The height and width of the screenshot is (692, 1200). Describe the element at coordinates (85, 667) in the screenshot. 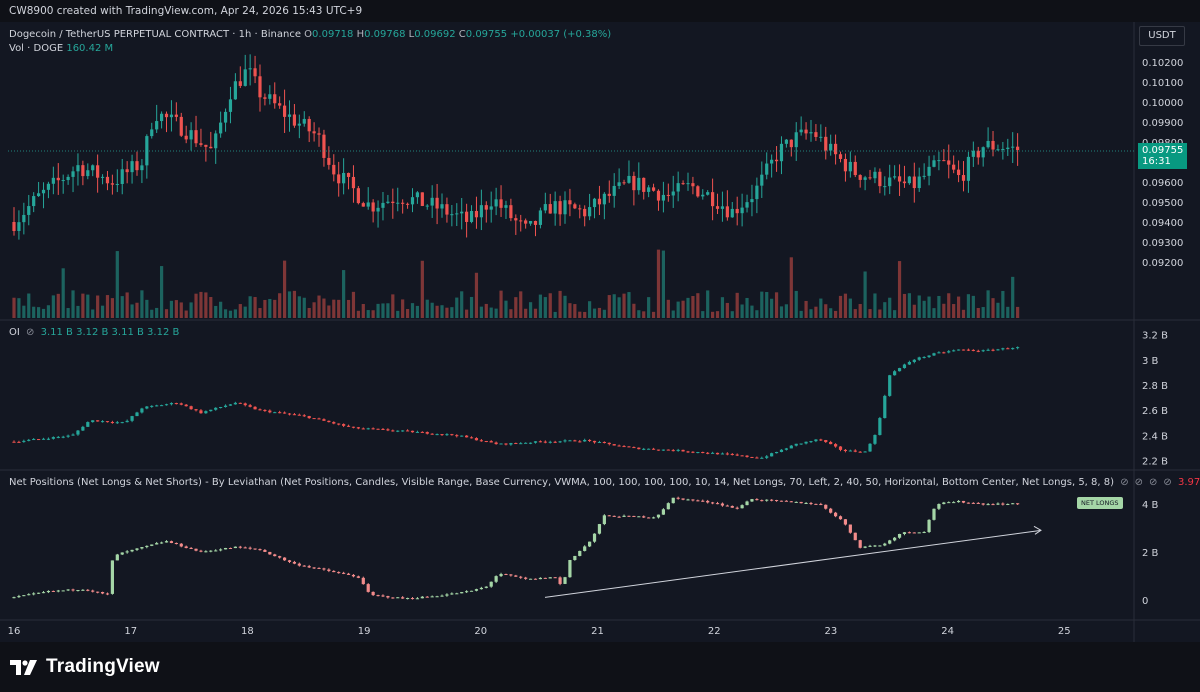

I see `tradingview-logo: TradingView` at that location.